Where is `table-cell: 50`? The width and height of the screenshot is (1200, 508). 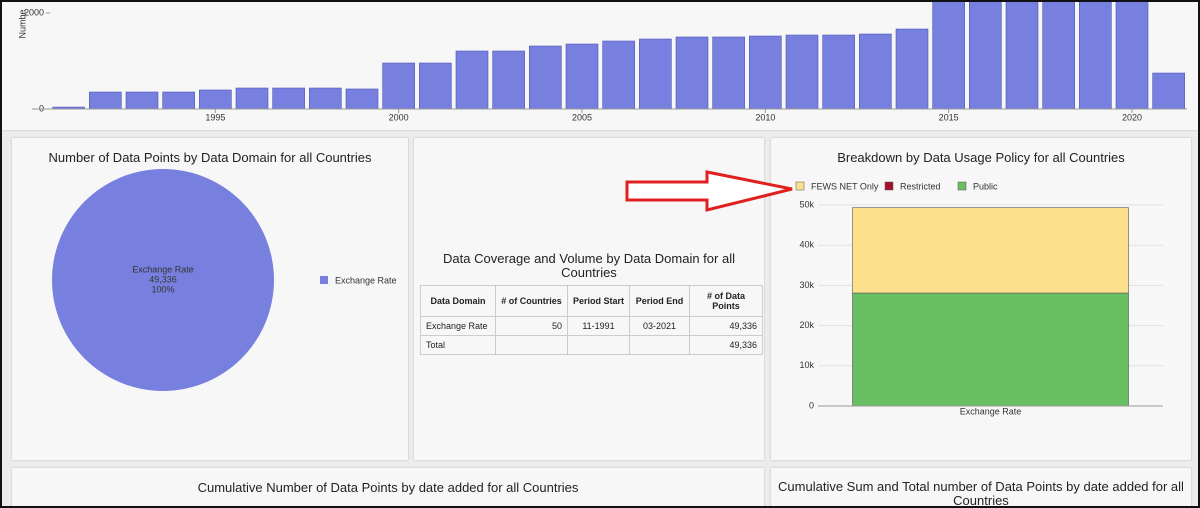
table-cell: 50 is located at coordinates (531, 326).